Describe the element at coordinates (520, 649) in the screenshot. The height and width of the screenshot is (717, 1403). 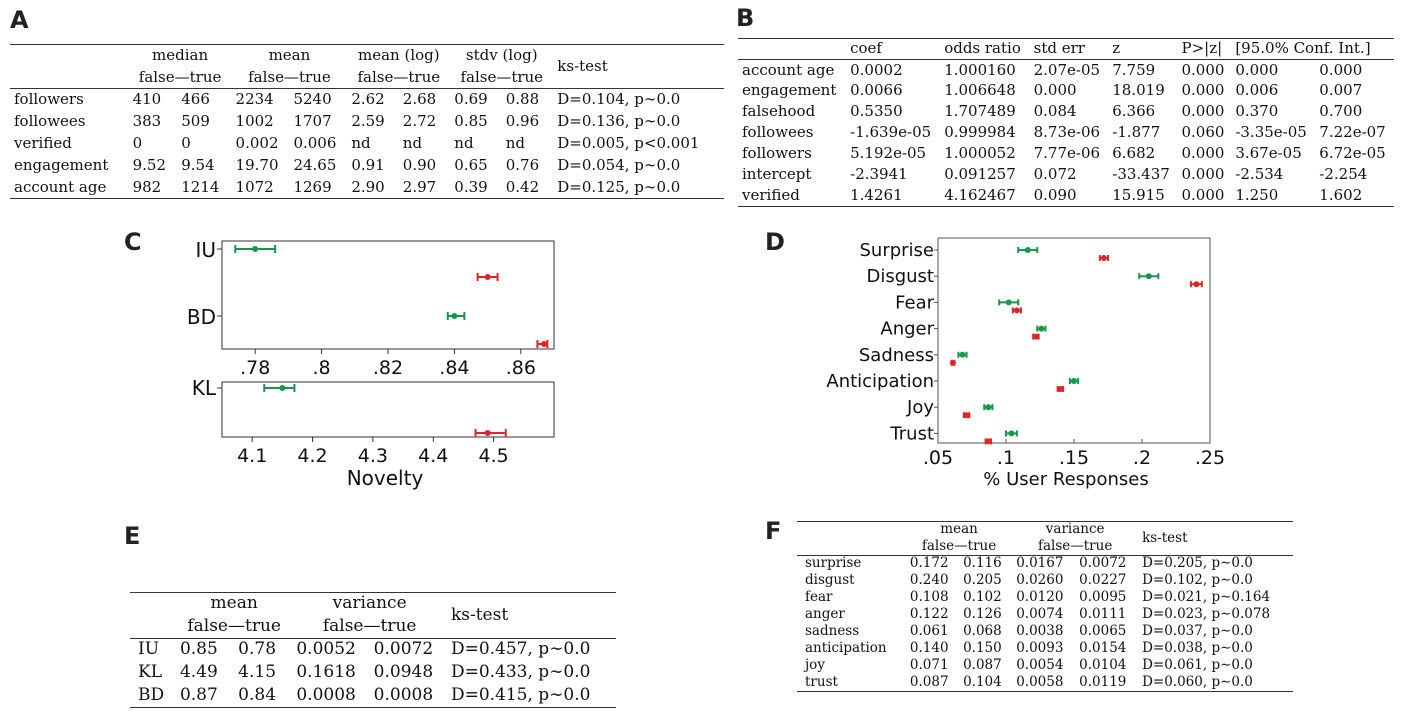
I see `ks-cell: D=0.457, p∼0.0` at that location.